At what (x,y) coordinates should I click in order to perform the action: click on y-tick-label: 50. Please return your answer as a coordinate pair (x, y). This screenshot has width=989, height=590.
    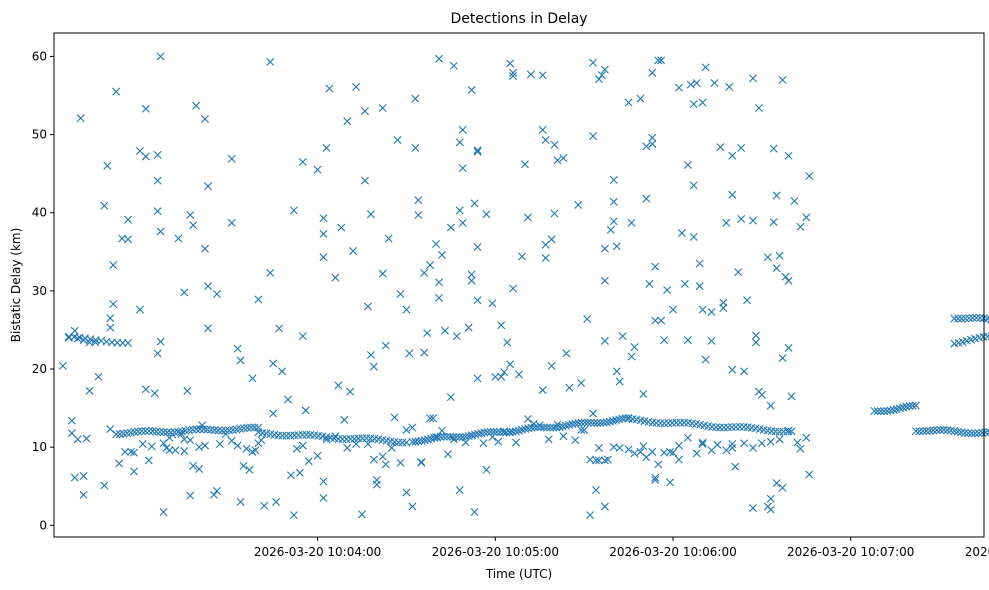
    Looking at the image, I should click on (39, 135).